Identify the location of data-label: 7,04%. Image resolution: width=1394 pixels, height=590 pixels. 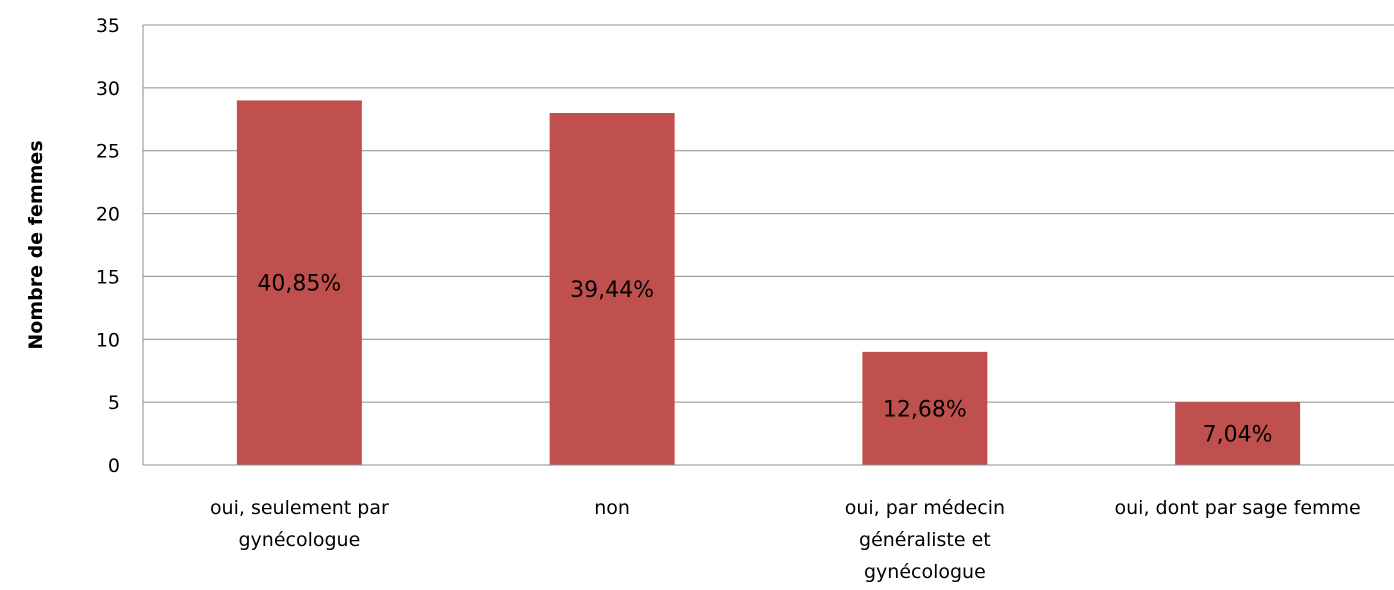
(1238, 435).